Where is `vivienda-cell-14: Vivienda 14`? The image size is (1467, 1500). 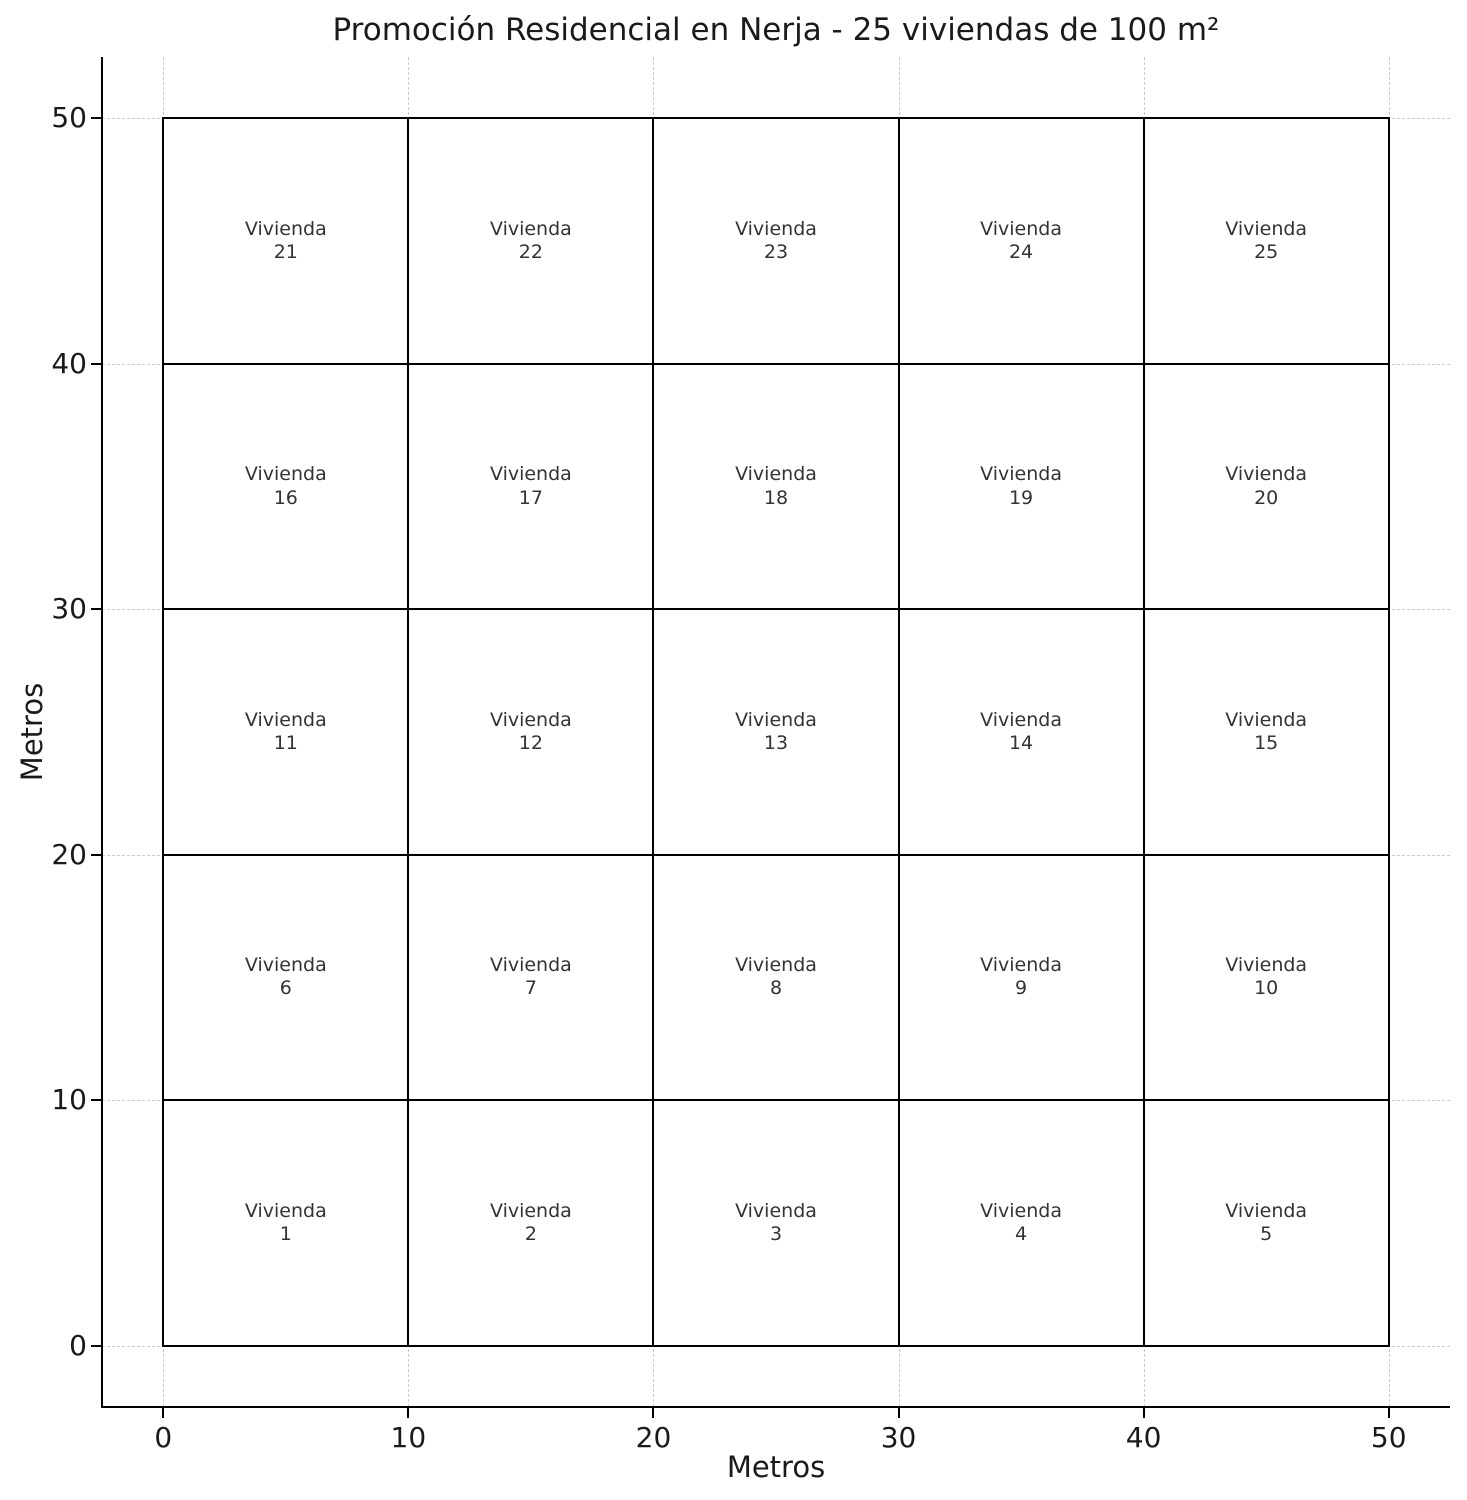 vivienda-cell-14: Vivienda 14 is located at coordinates (1021, 732).